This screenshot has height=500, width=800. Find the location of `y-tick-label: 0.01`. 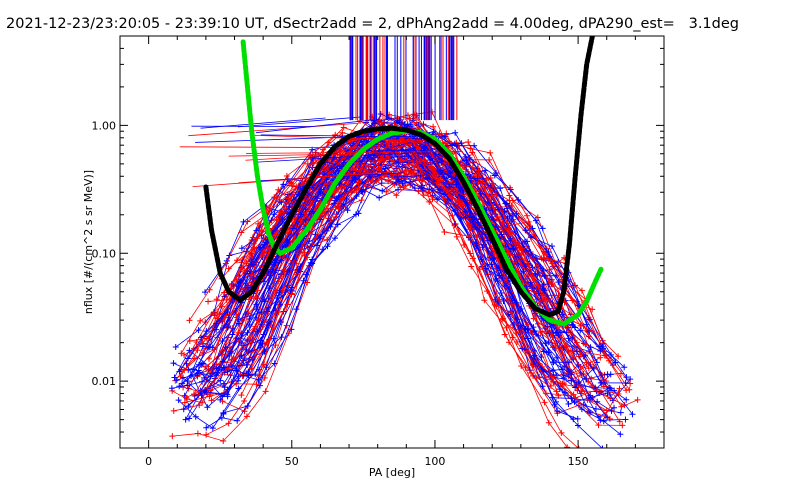

y-tick-label: 0.01 is located at coordinates (104, 381).